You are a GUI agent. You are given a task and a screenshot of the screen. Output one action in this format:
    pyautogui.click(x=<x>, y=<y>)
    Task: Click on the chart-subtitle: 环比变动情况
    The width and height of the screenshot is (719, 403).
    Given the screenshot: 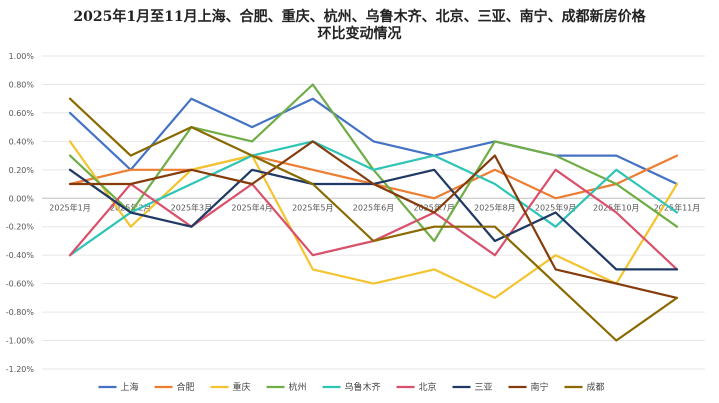 What is the action you would take?
    pyautogui.click(x=360, y=33)
    